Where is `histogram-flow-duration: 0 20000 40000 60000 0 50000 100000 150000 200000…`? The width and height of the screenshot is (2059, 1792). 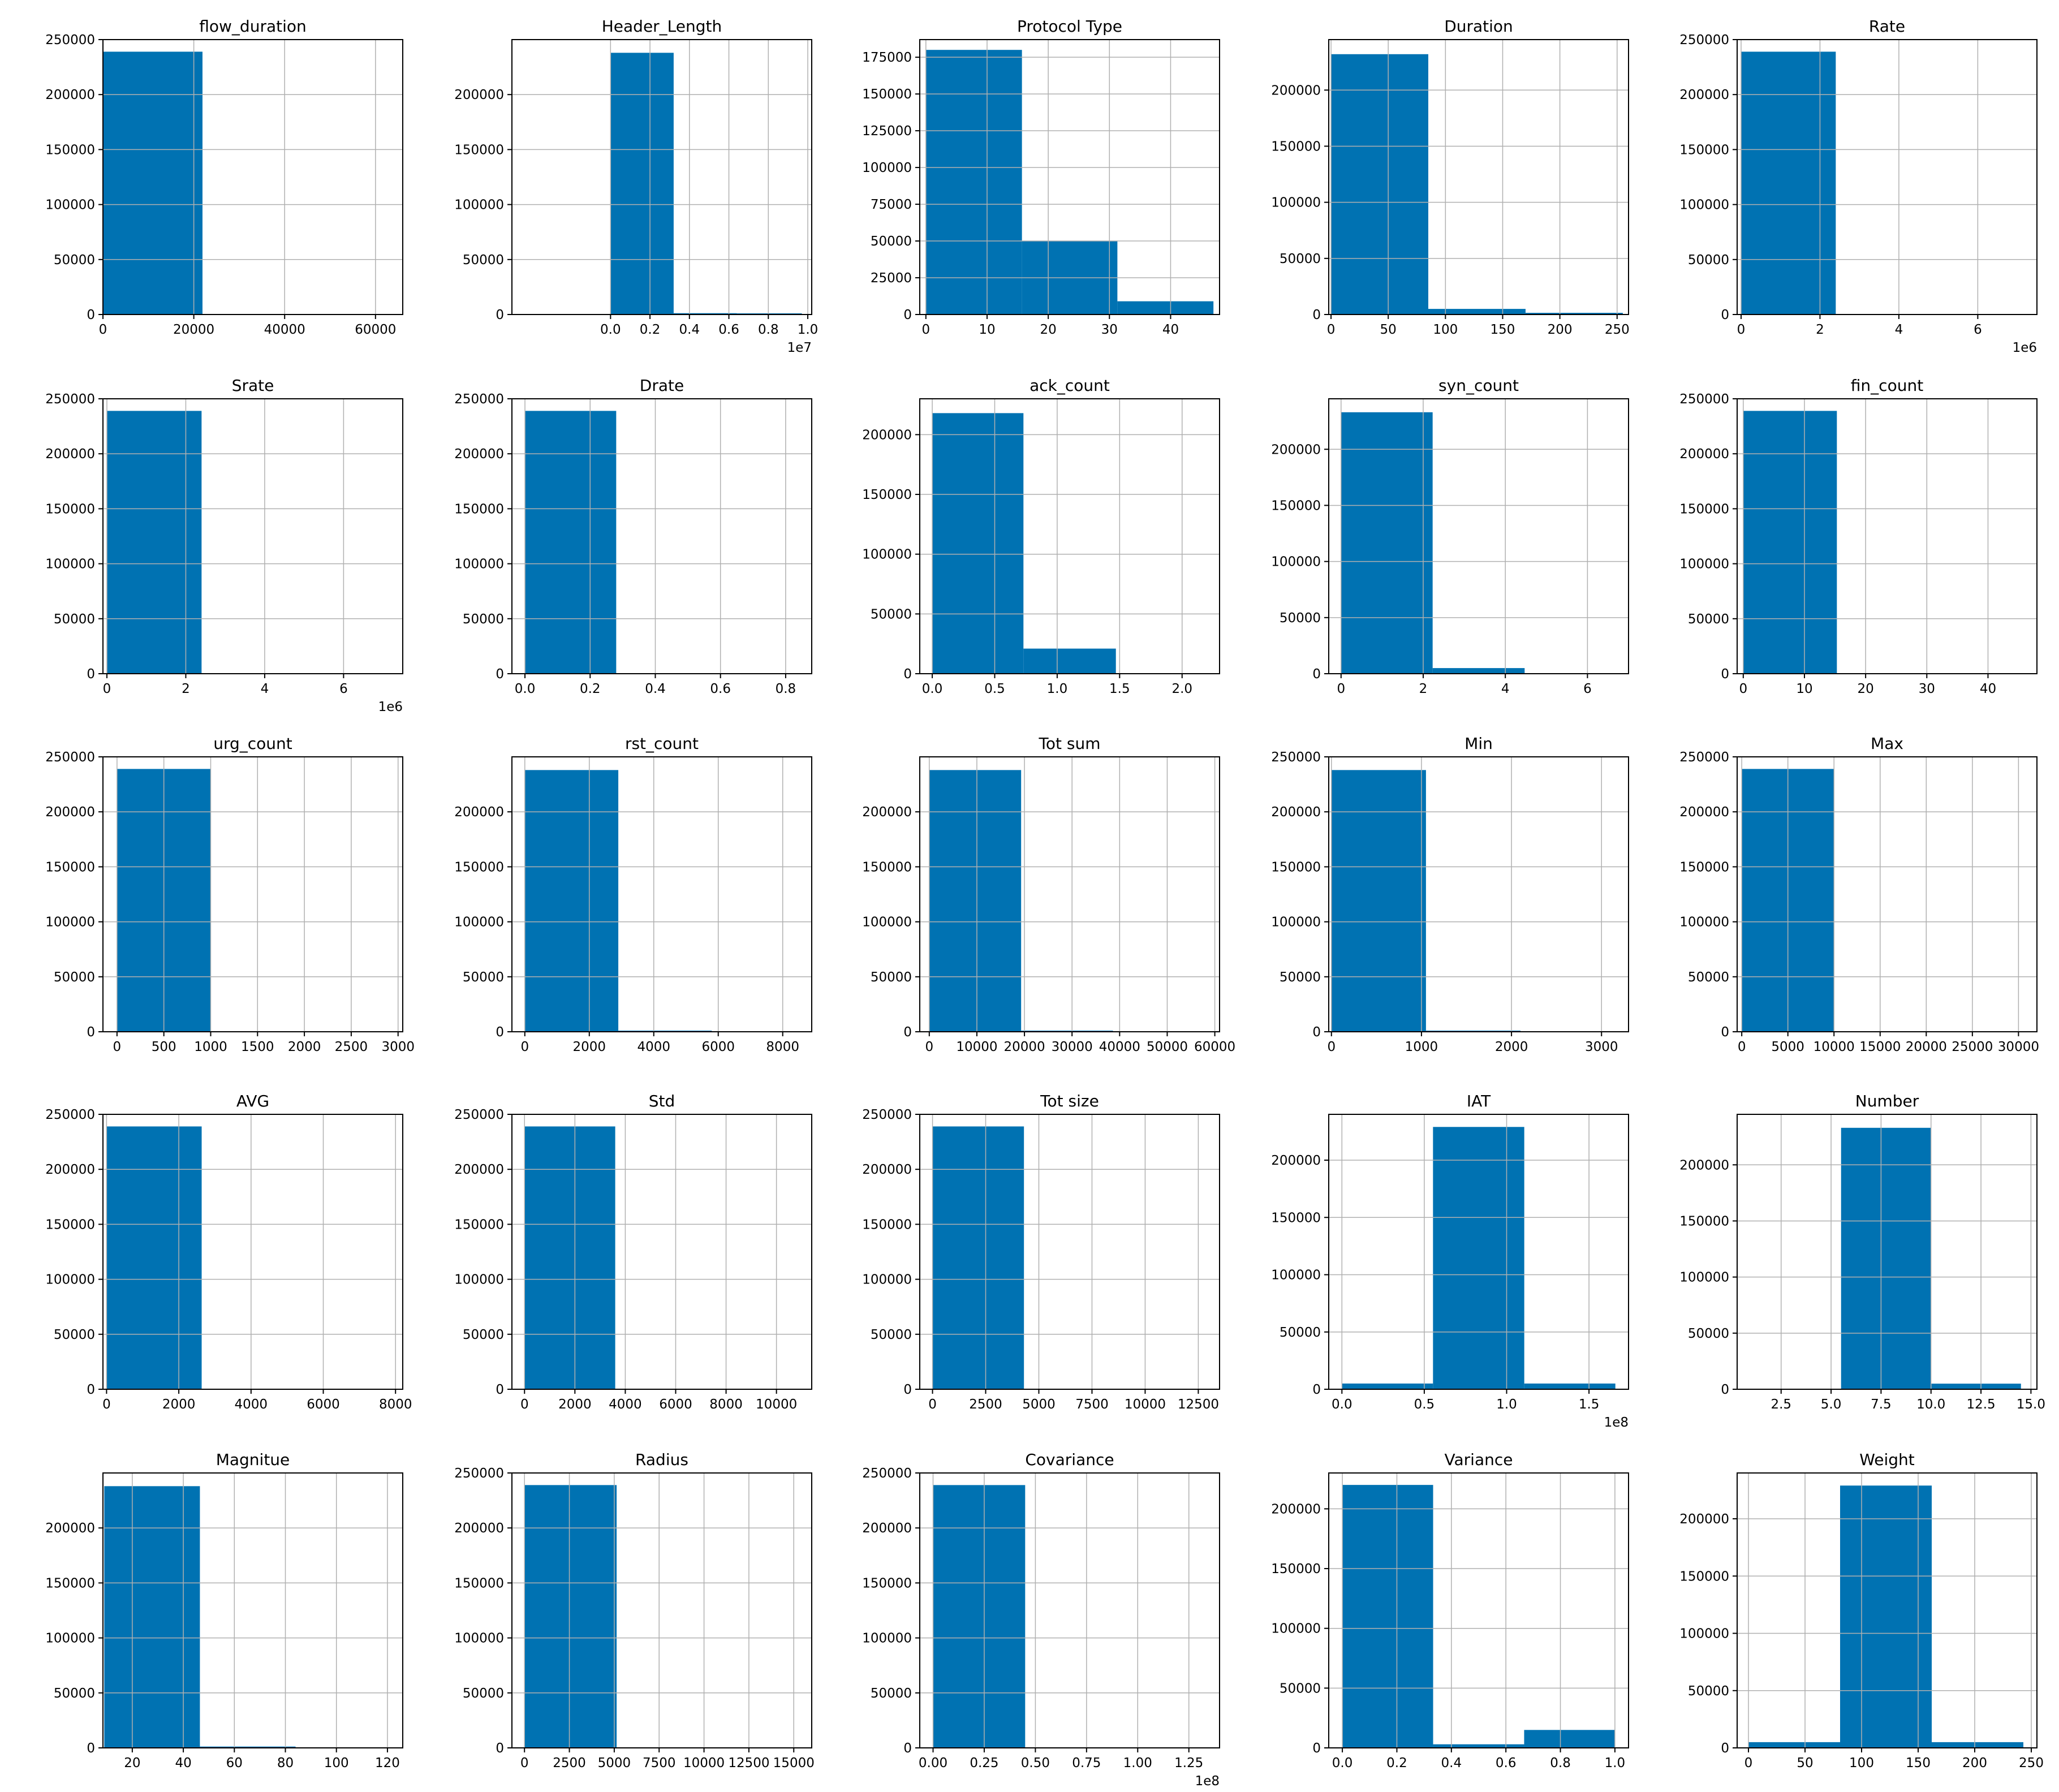
histogram-flow-duration: 0 20000 40000 60000 0 50000 100000 150000 200000… is located at coordinates (224, 177).